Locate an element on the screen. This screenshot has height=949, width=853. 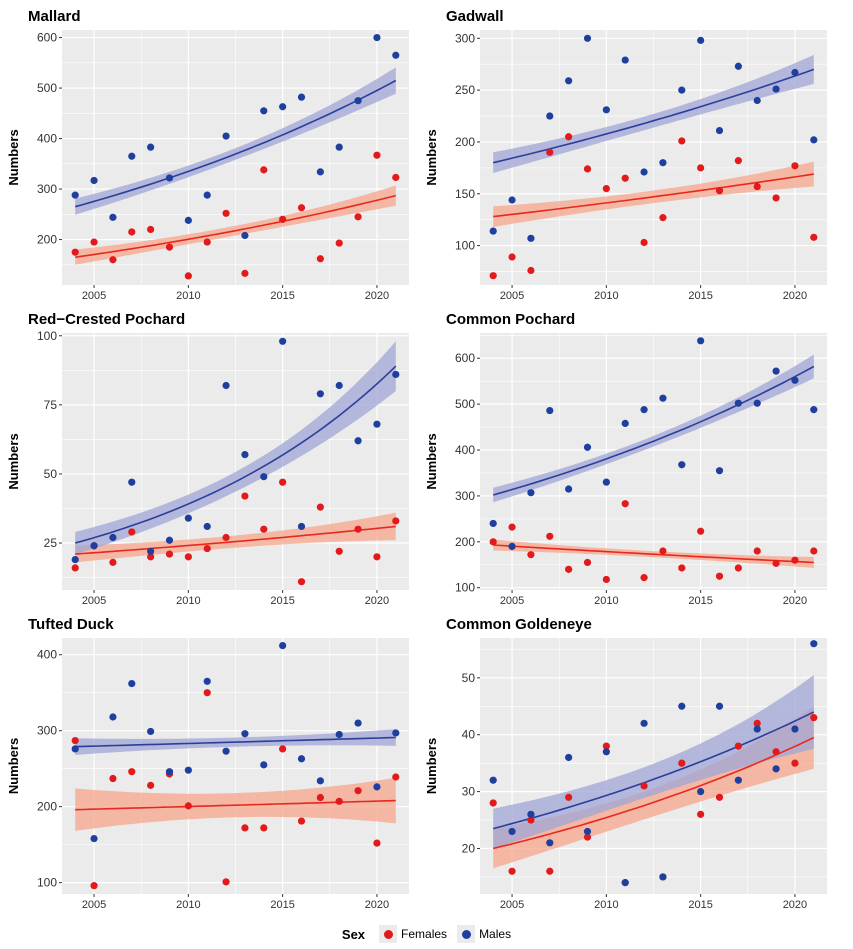
confidence-band-females is located at coordinates (653, 194).